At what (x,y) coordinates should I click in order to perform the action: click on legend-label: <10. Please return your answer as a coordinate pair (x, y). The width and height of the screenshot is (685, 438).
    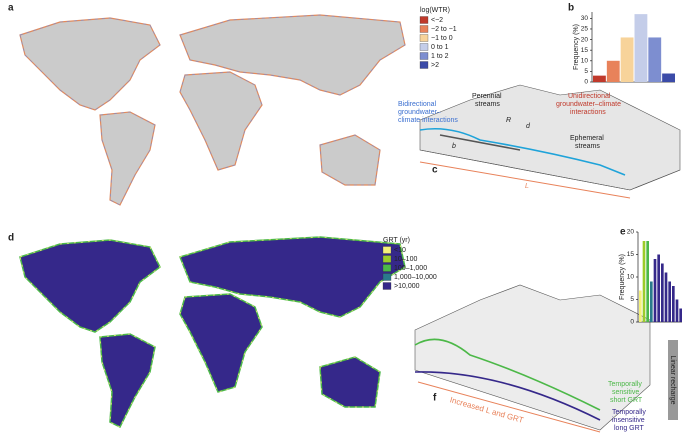
    Looking at the image, I should click on (400, 250).